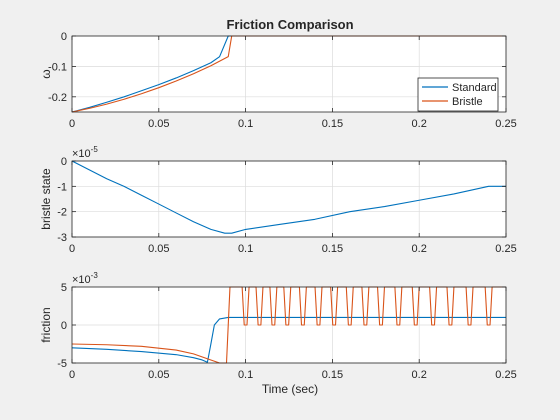  What do you see at coordinates (62, 213) in the screenshot?
I see `y-tick-label: -2` at bounding box center [62, 213].